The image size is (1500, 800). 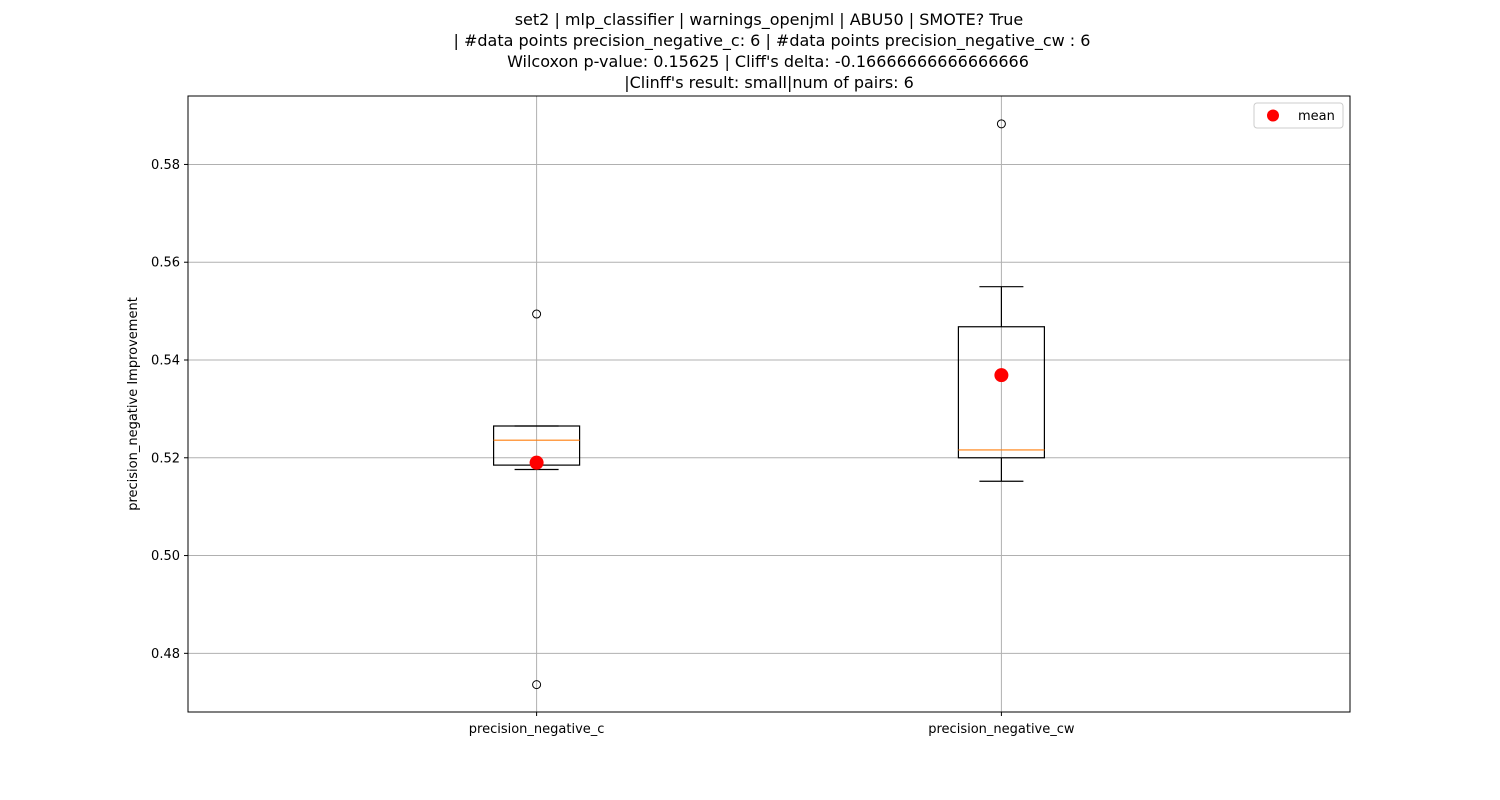 What do you see at coordinates (1273, 115) in the screenshot?
I see `legend-mean-marker` at bounding box center [1273, 115].